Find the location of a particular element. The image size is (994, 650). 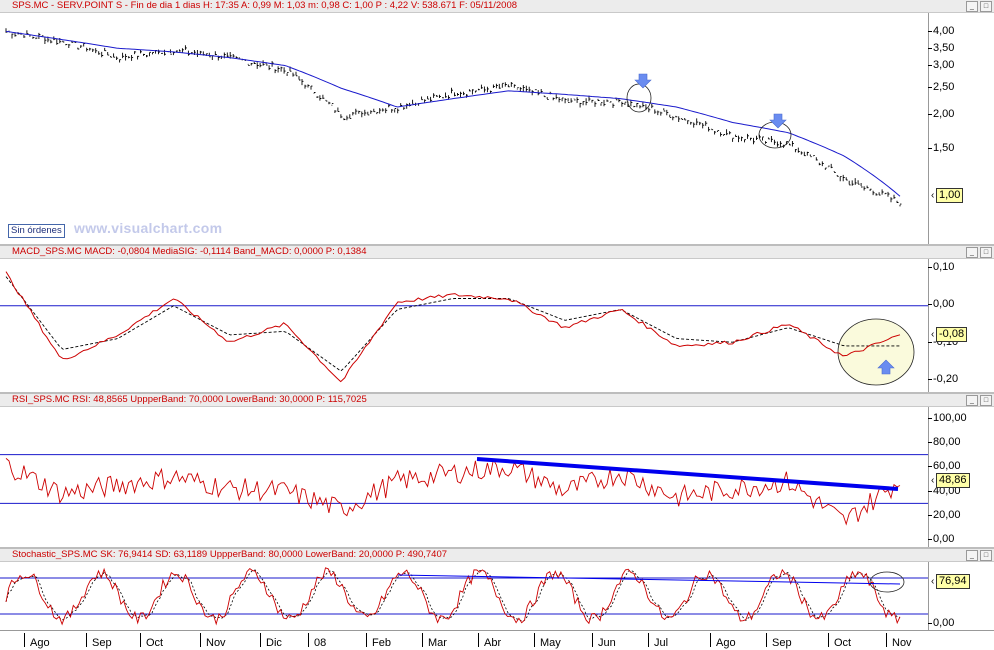

sin-ordenes-button: Sin órdenes is located at coordinates (36, 231).